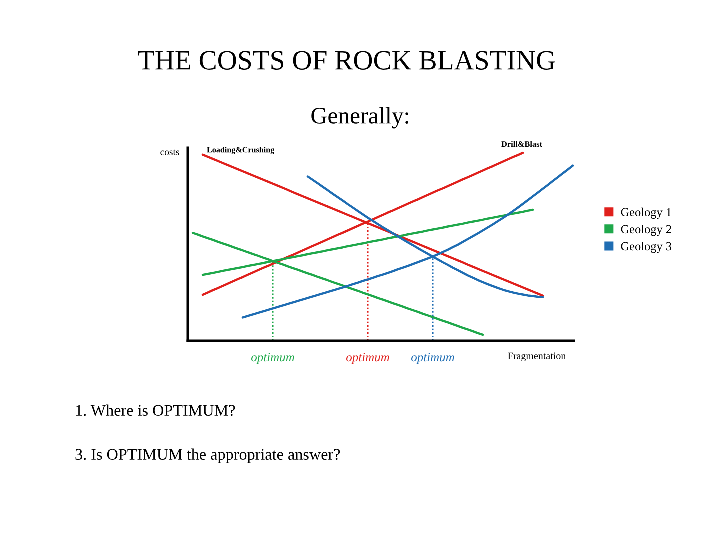 This screenshot has width=728, height=546. What do you see at coordinates (156, 410) in the screenshot?
I see `text: 1. Where is OPTIMUM?` at bounding box center [156, 410].